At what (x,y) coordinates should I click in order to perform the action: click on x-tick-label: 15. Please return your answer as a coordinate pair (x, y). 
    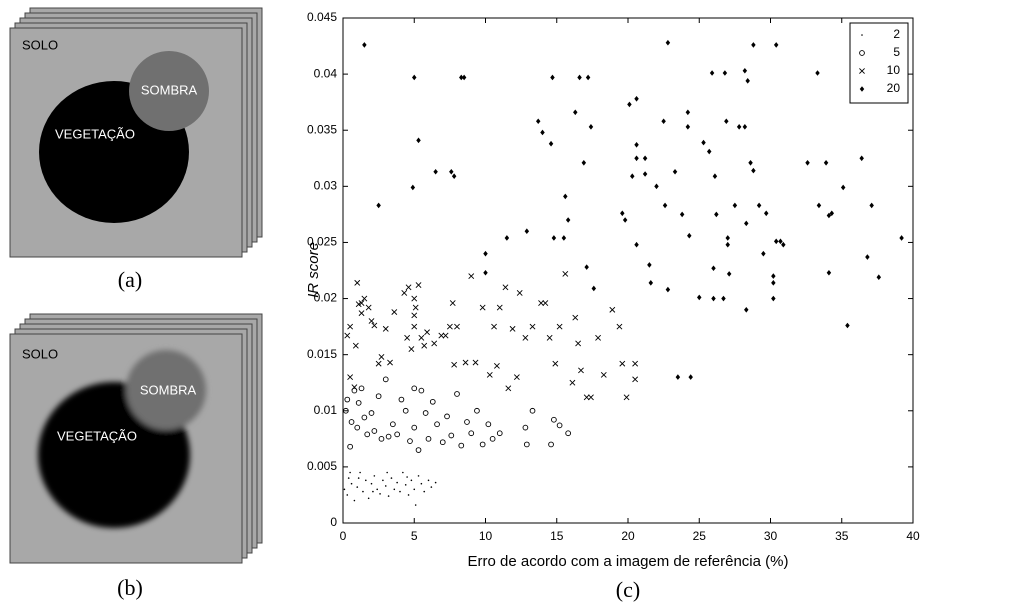
    Looking at the image, I should click on (557, 536).